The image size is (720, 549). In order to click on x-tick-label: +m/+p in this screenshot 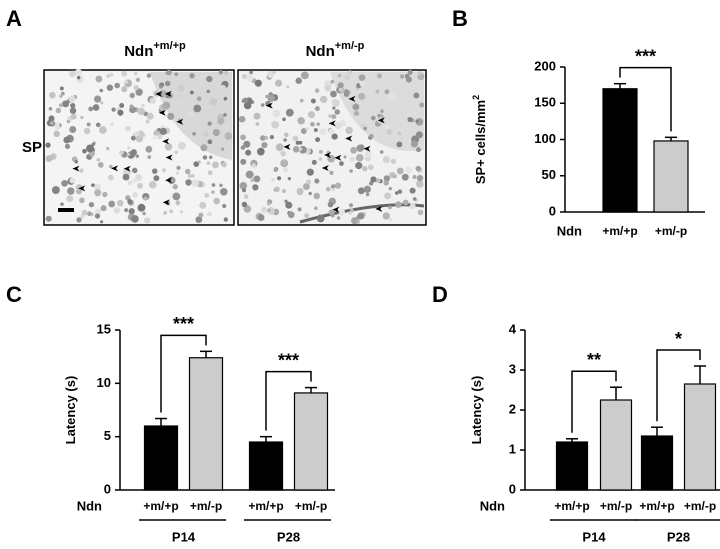, I will do `click(265, 506)`.